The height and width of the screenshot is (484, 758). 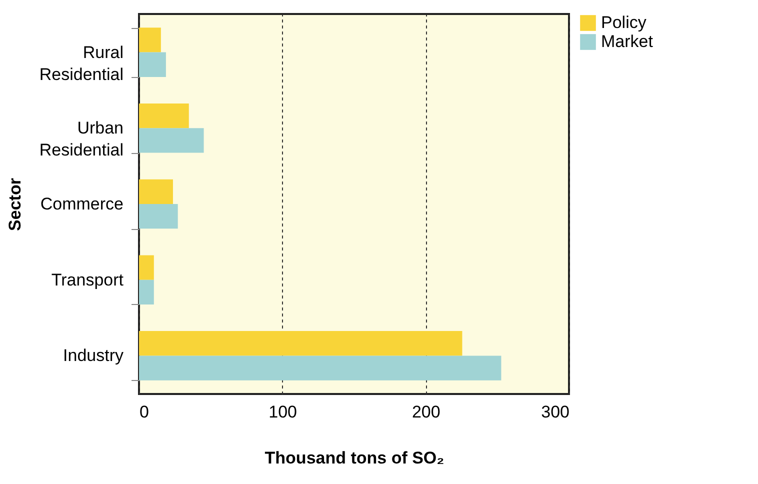 I want to click on legend-label: Market, so click(x=627, y=41).